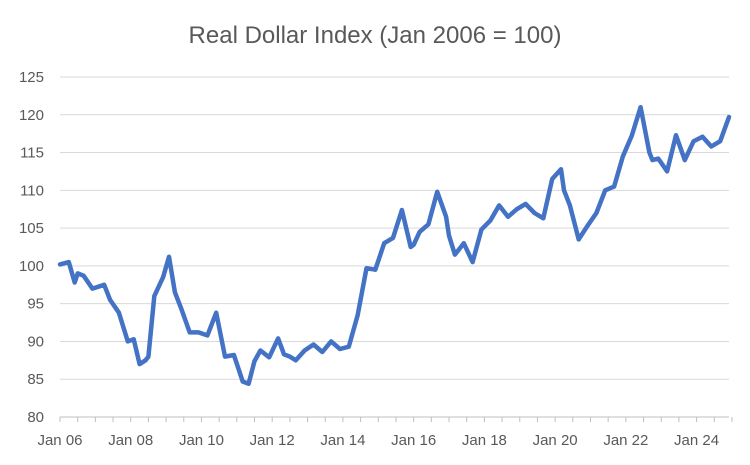 The image size is (750, 465). Describe the element at coordinates (413, 440) in the screenshot. I see `x-tick-label: Jan 16` at that location.